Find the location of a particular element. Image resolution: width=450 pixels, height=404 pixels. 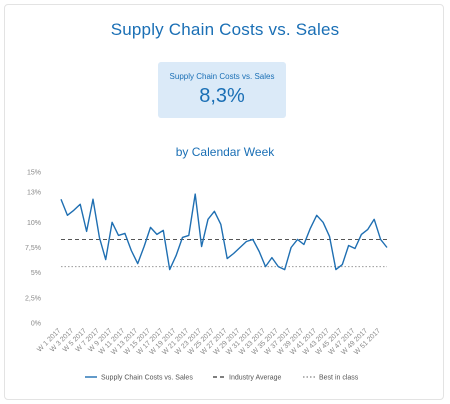

y-tick-label: 10% is located at coordinates (34, 223).